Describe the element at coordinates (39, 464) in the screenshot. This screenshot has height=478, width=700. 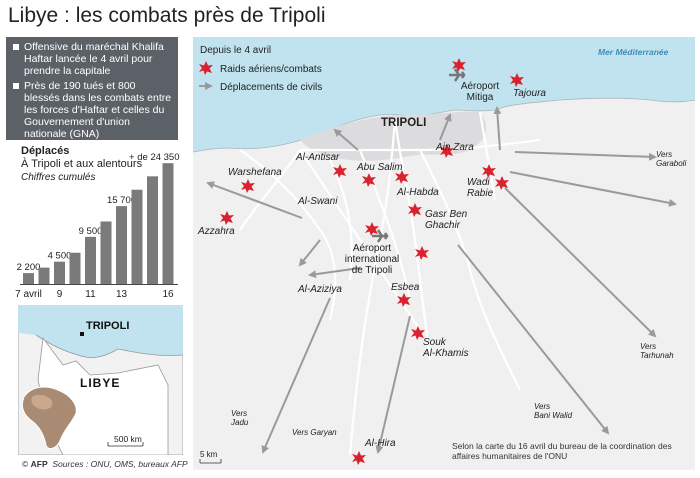
I see `afp-logo: AFP` at that location.